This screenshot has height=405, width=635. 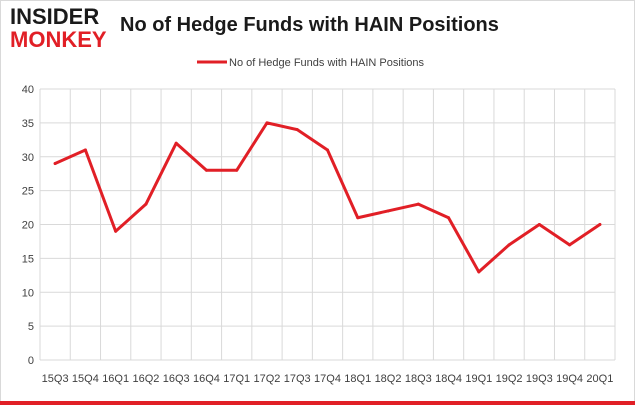 I want to click on logo-line-1: INSIDER, so click(x=55, y=16).